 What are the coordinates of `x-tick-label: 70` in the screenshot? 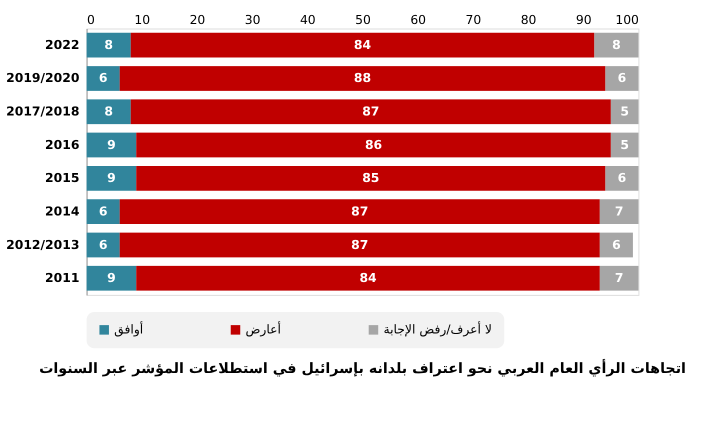 It's located at (473, 20).